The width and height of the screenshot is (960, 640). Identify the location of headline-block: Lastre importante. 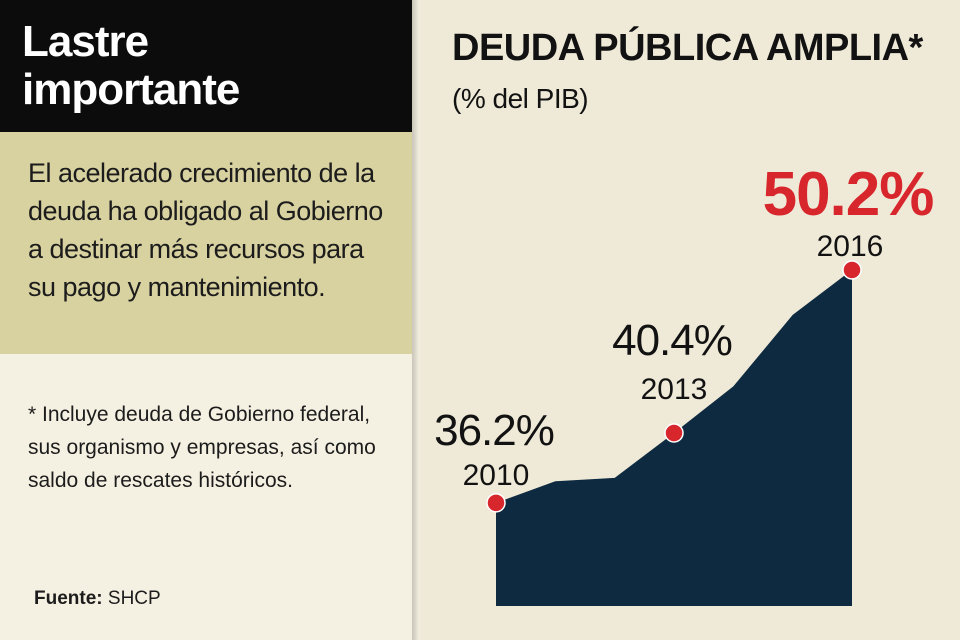
(206, 66).